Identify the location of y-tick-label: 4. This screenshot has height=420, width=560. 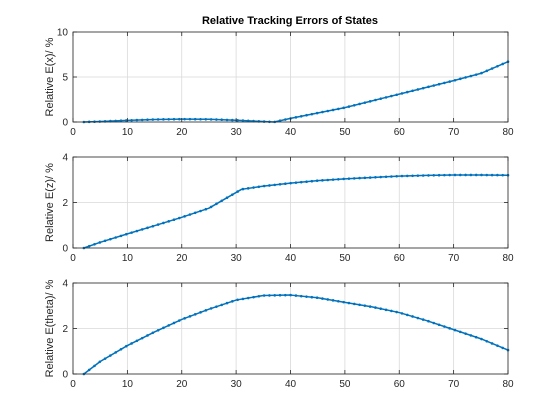
(65, 284).